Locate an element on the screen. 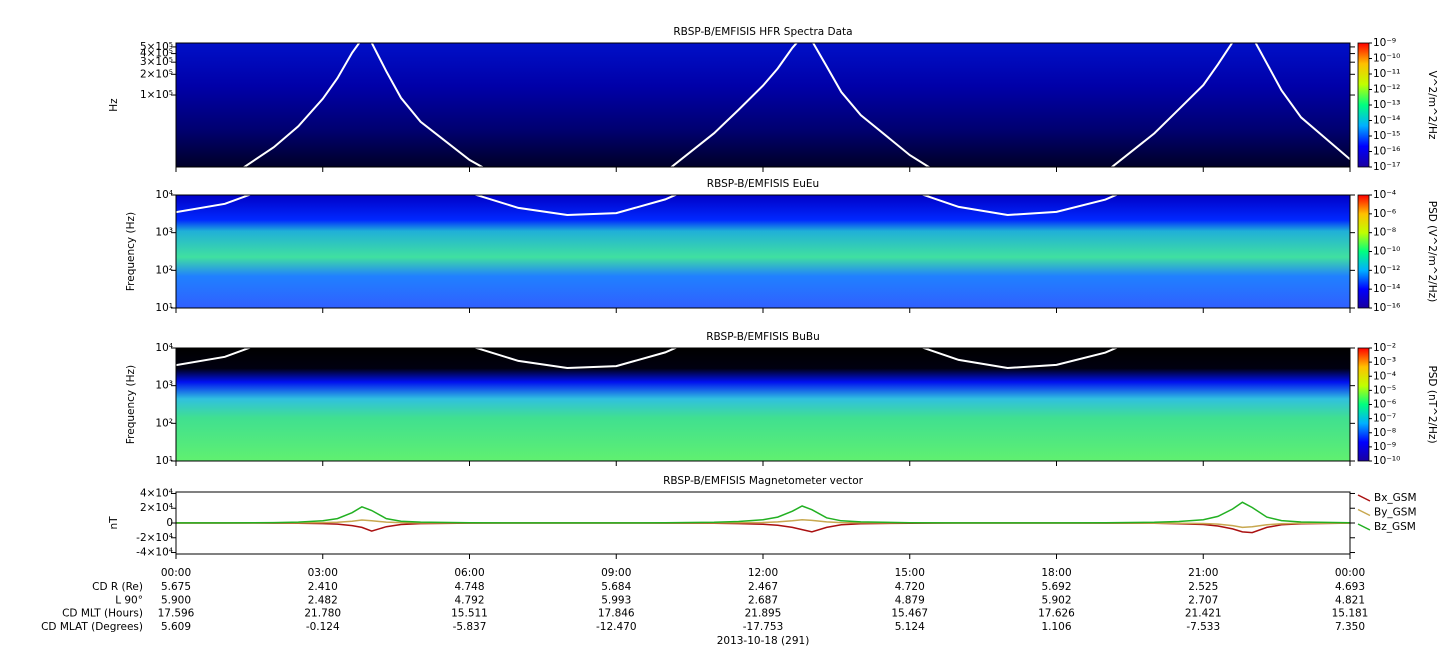 This screenshot has height=662, width=1447. ephemeris-value: 21.780 is located at coordinates (322, 614).